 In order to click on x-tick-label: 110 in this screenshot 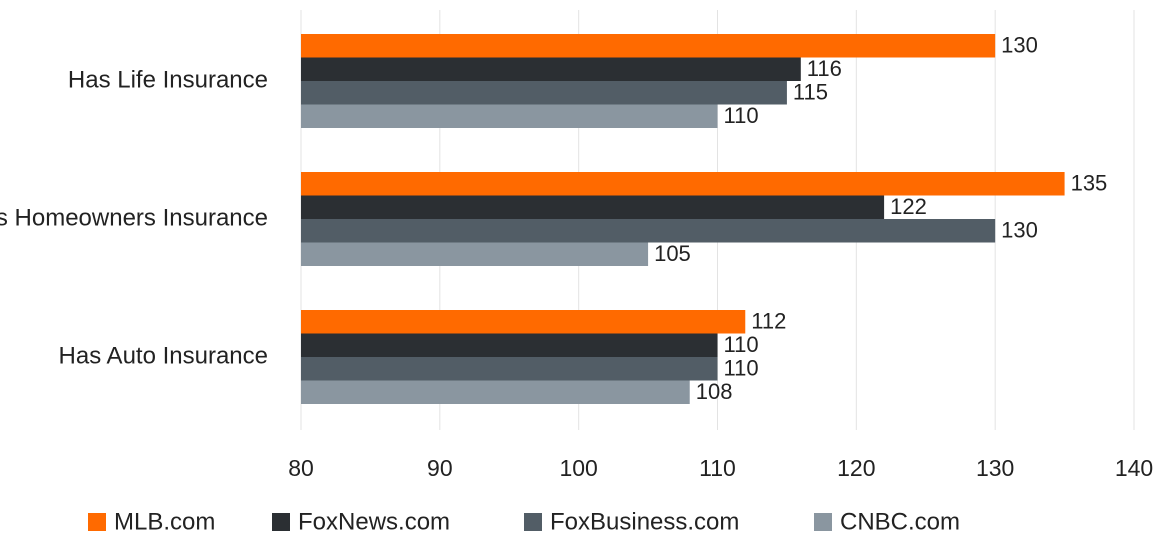, I will do `click(717, 468)`.